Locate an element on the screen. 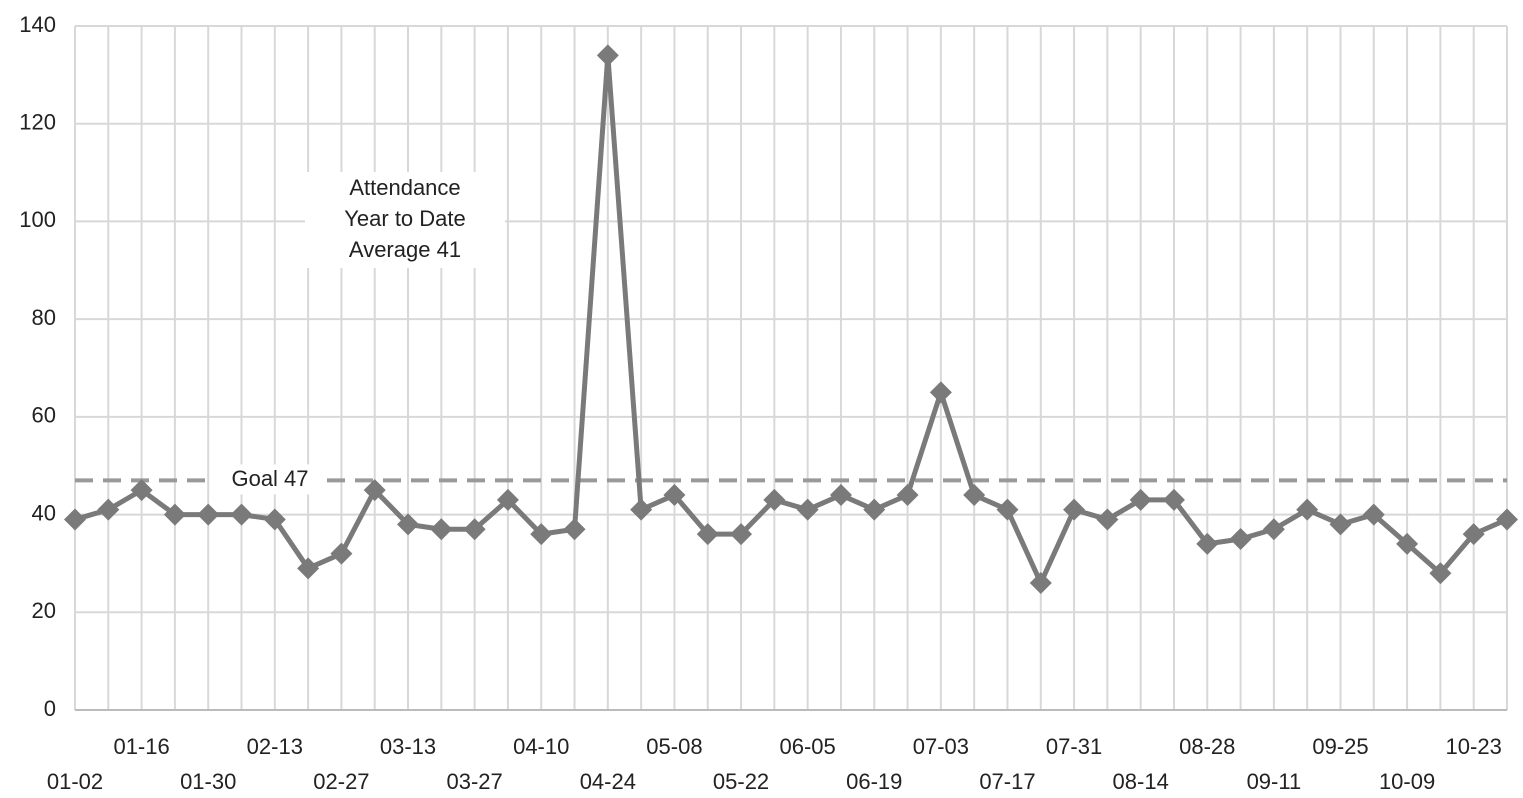 The height and width of the screenshot is (798, 1523). y-tick-label: 20 is located at coordinates (44, 610).